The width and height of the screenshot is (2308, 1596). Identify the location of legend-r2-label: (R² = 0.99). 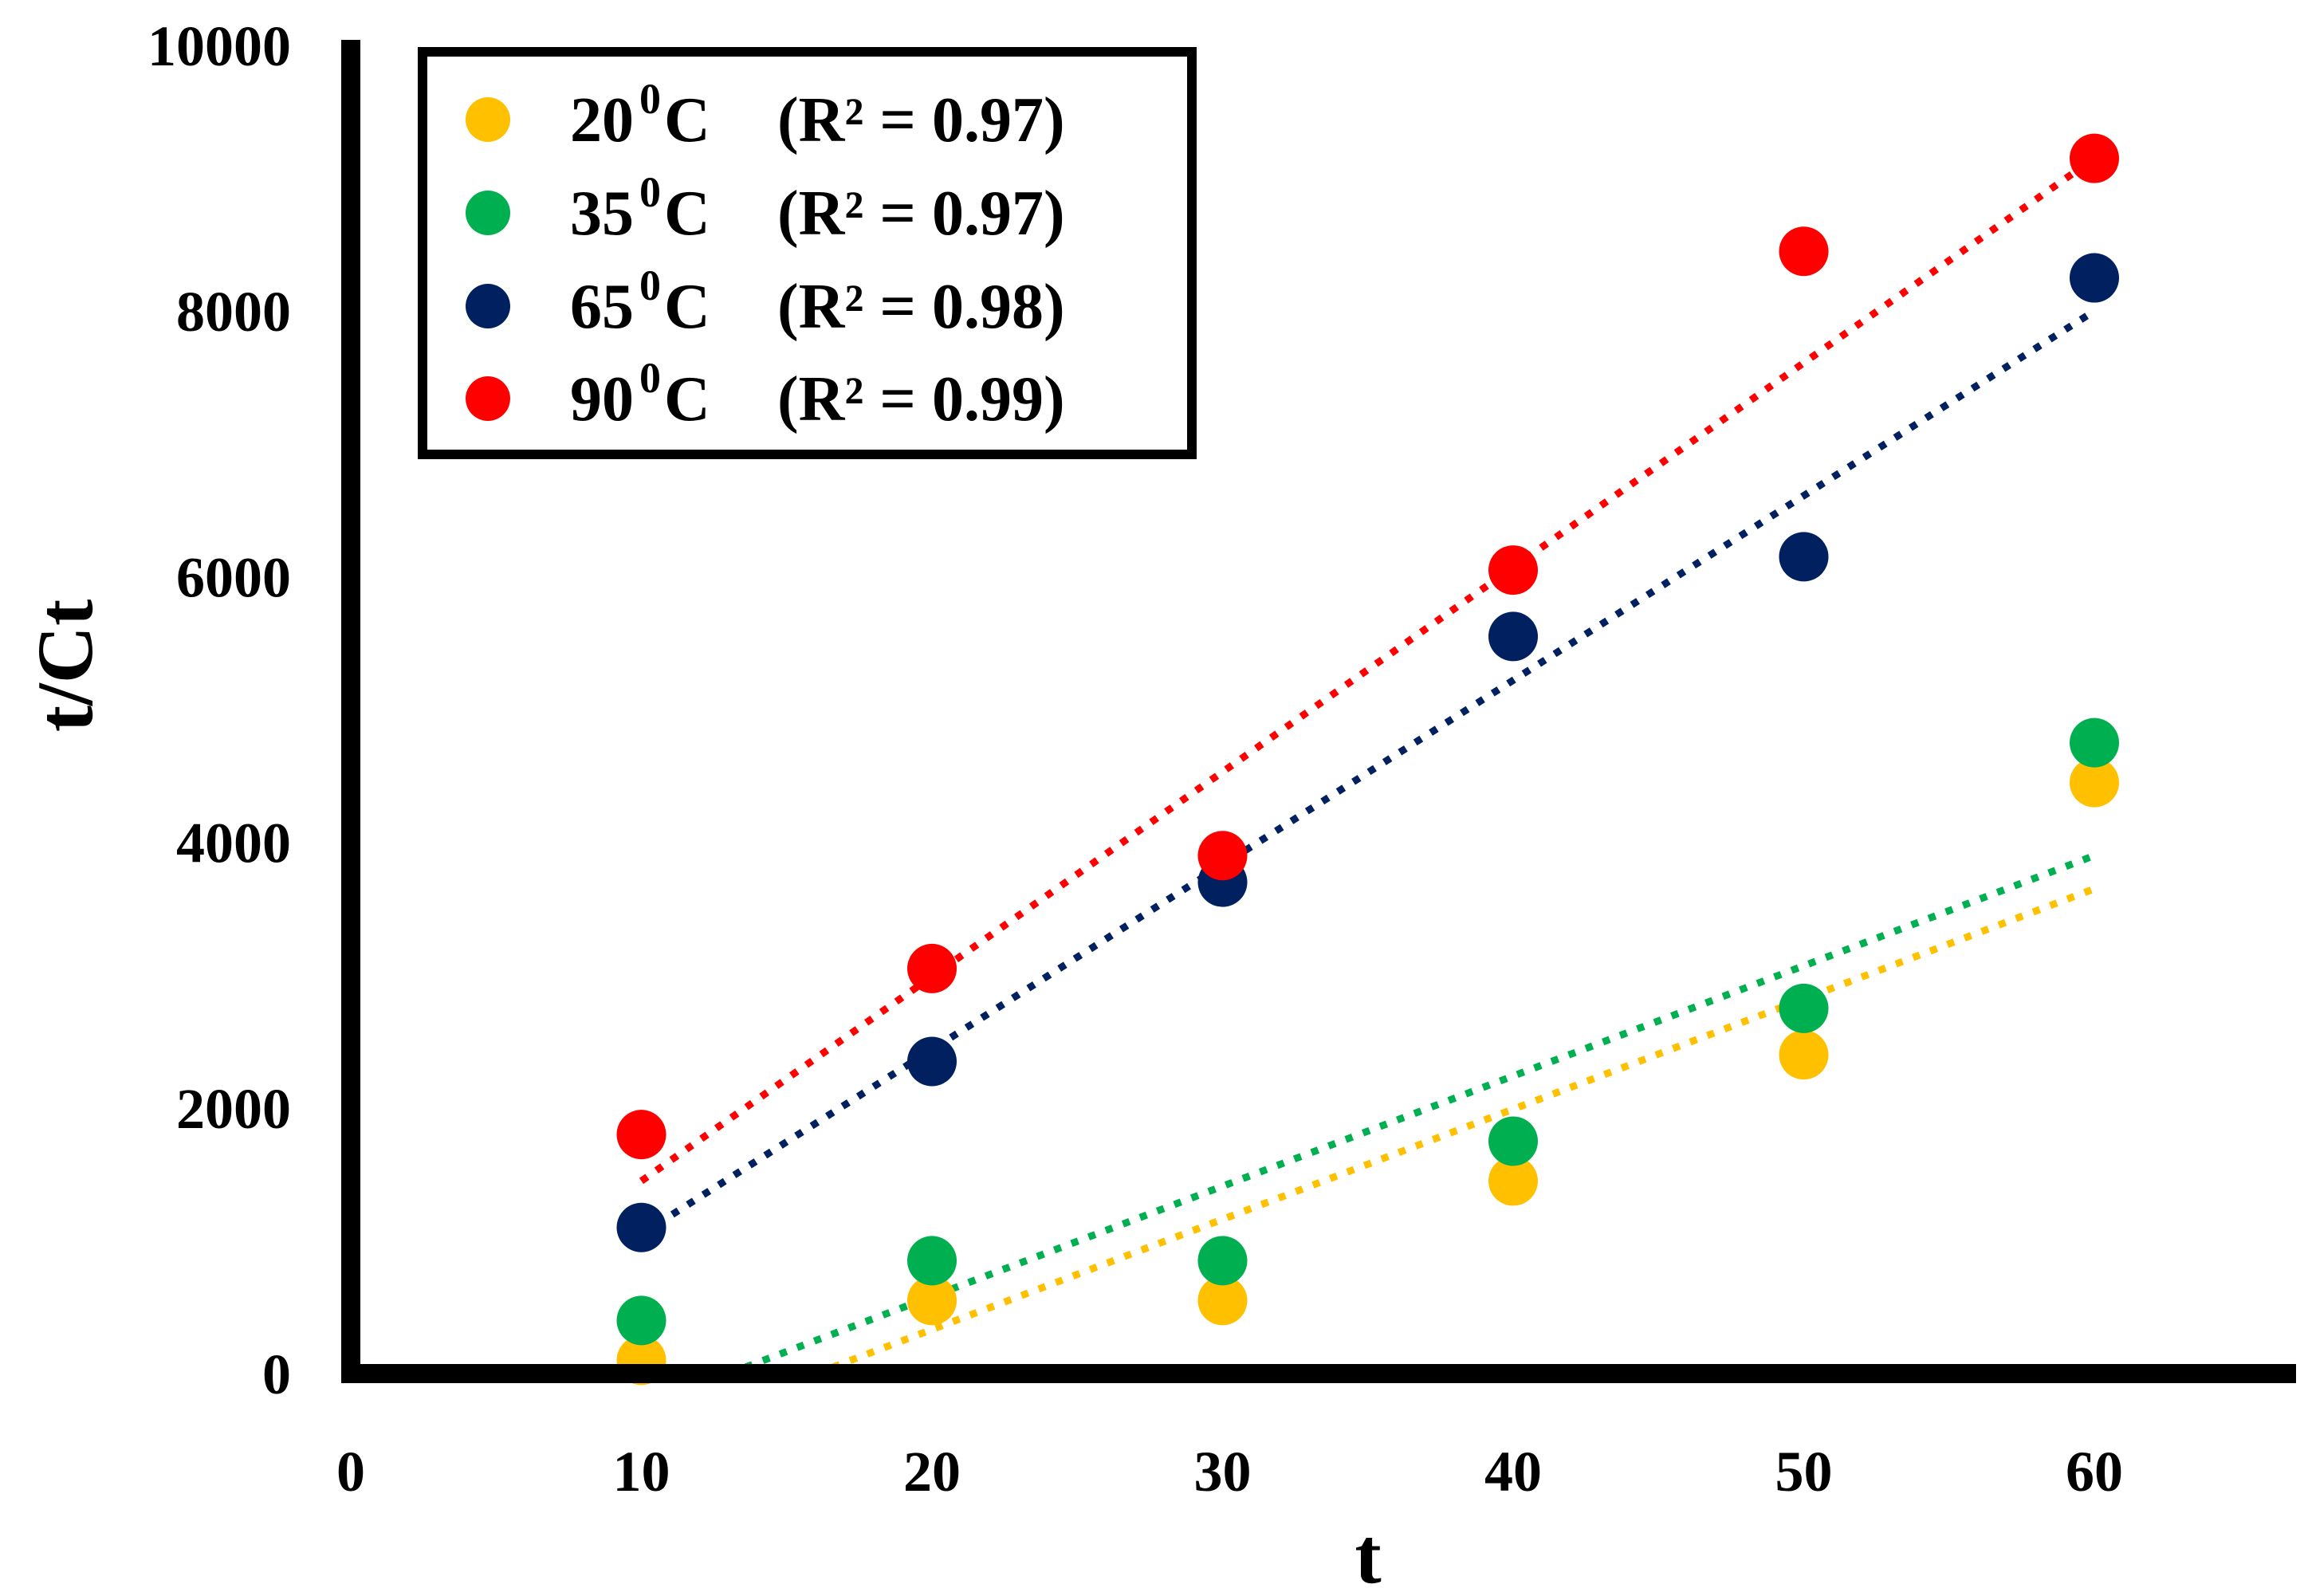
(921, 399).